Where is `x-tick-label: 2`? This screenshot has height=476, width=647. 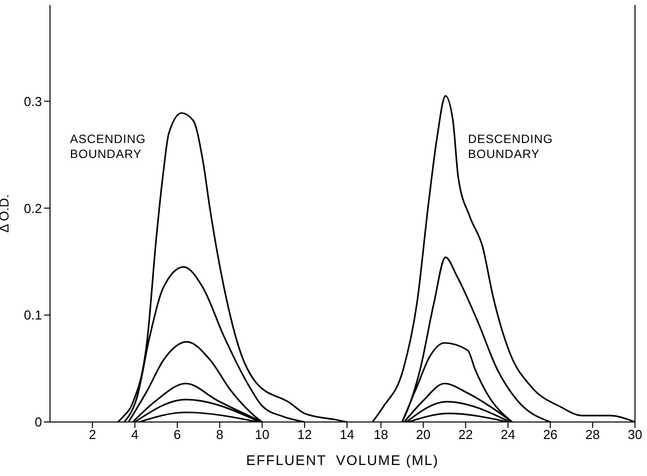 x-tick-label: 2 is located at coordinates (92, 434).